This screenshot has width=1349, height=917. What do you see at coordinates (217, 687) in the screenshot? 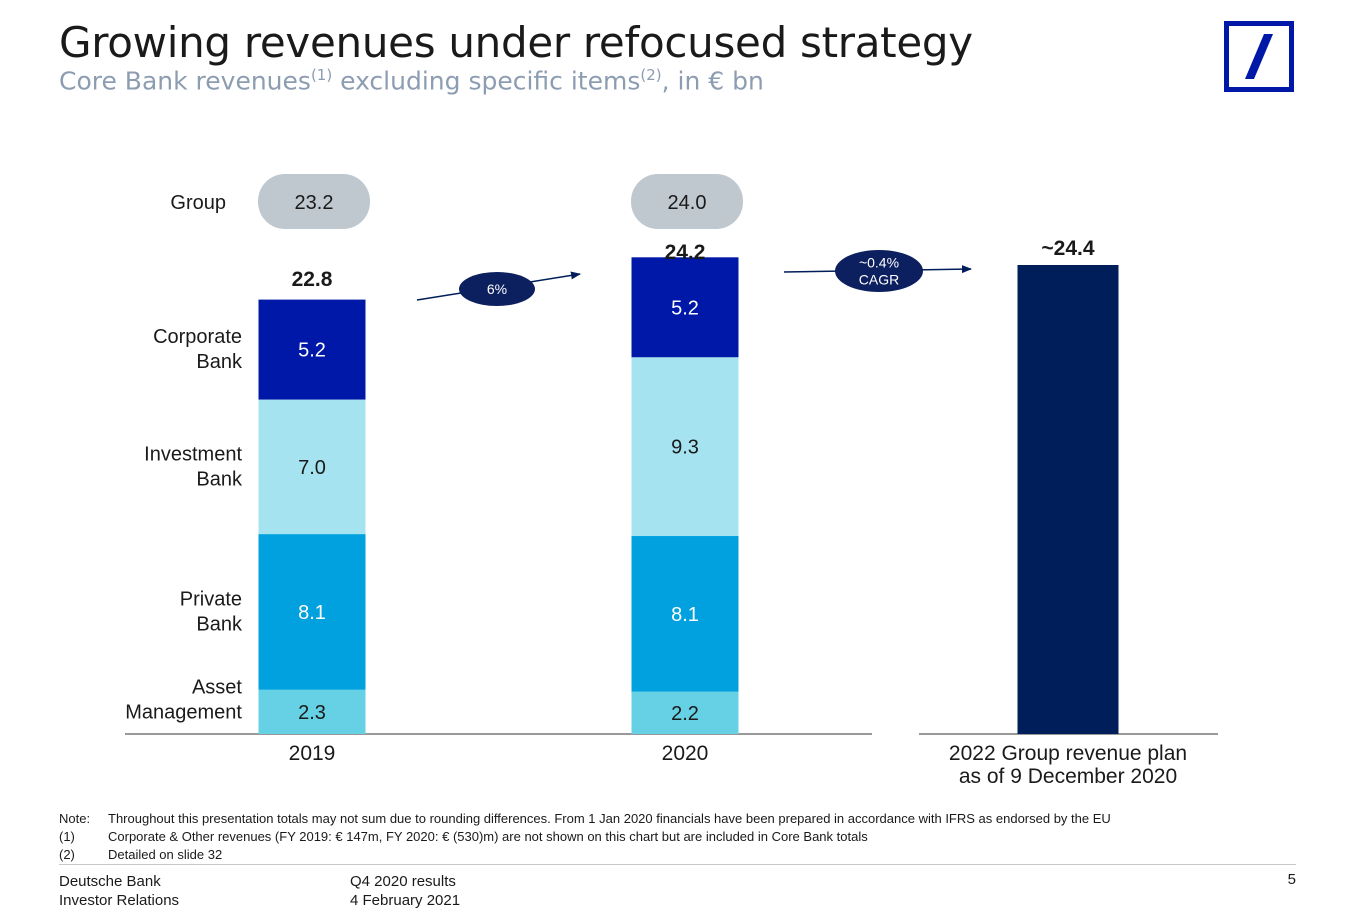
I see `legend-label: Asset` at bounding box center [217, 687].